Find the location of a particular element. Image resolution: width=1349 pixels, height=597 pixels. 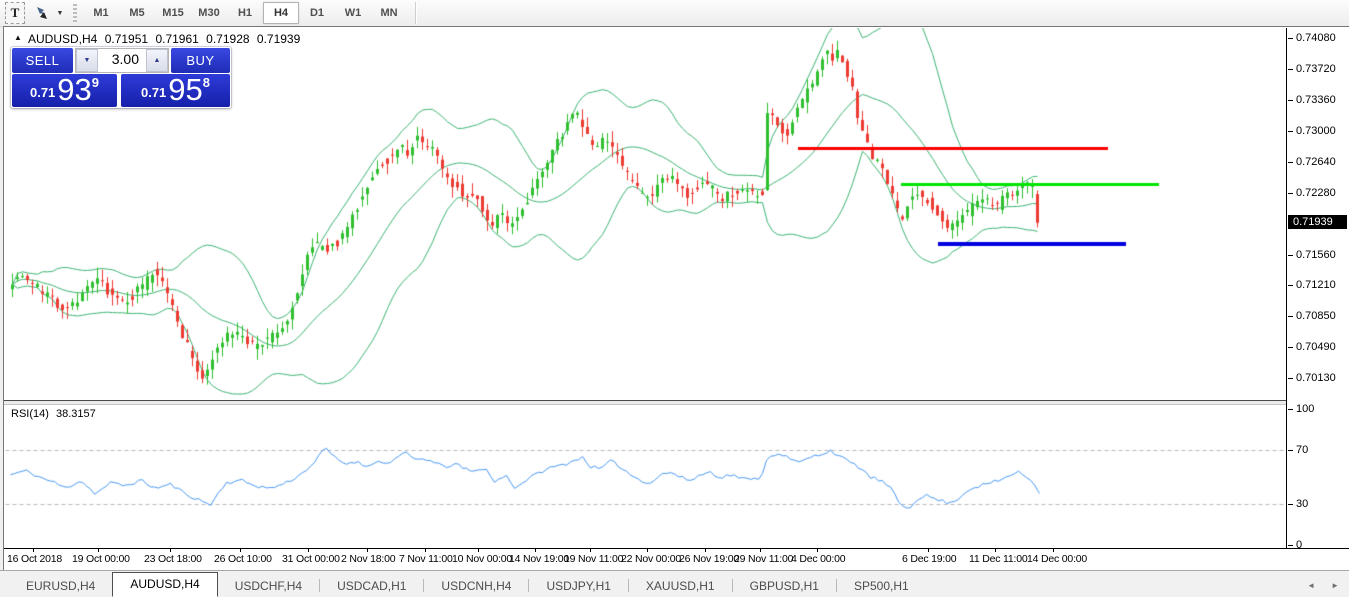

buy-button: BUY is located at coordinates (200, 60).